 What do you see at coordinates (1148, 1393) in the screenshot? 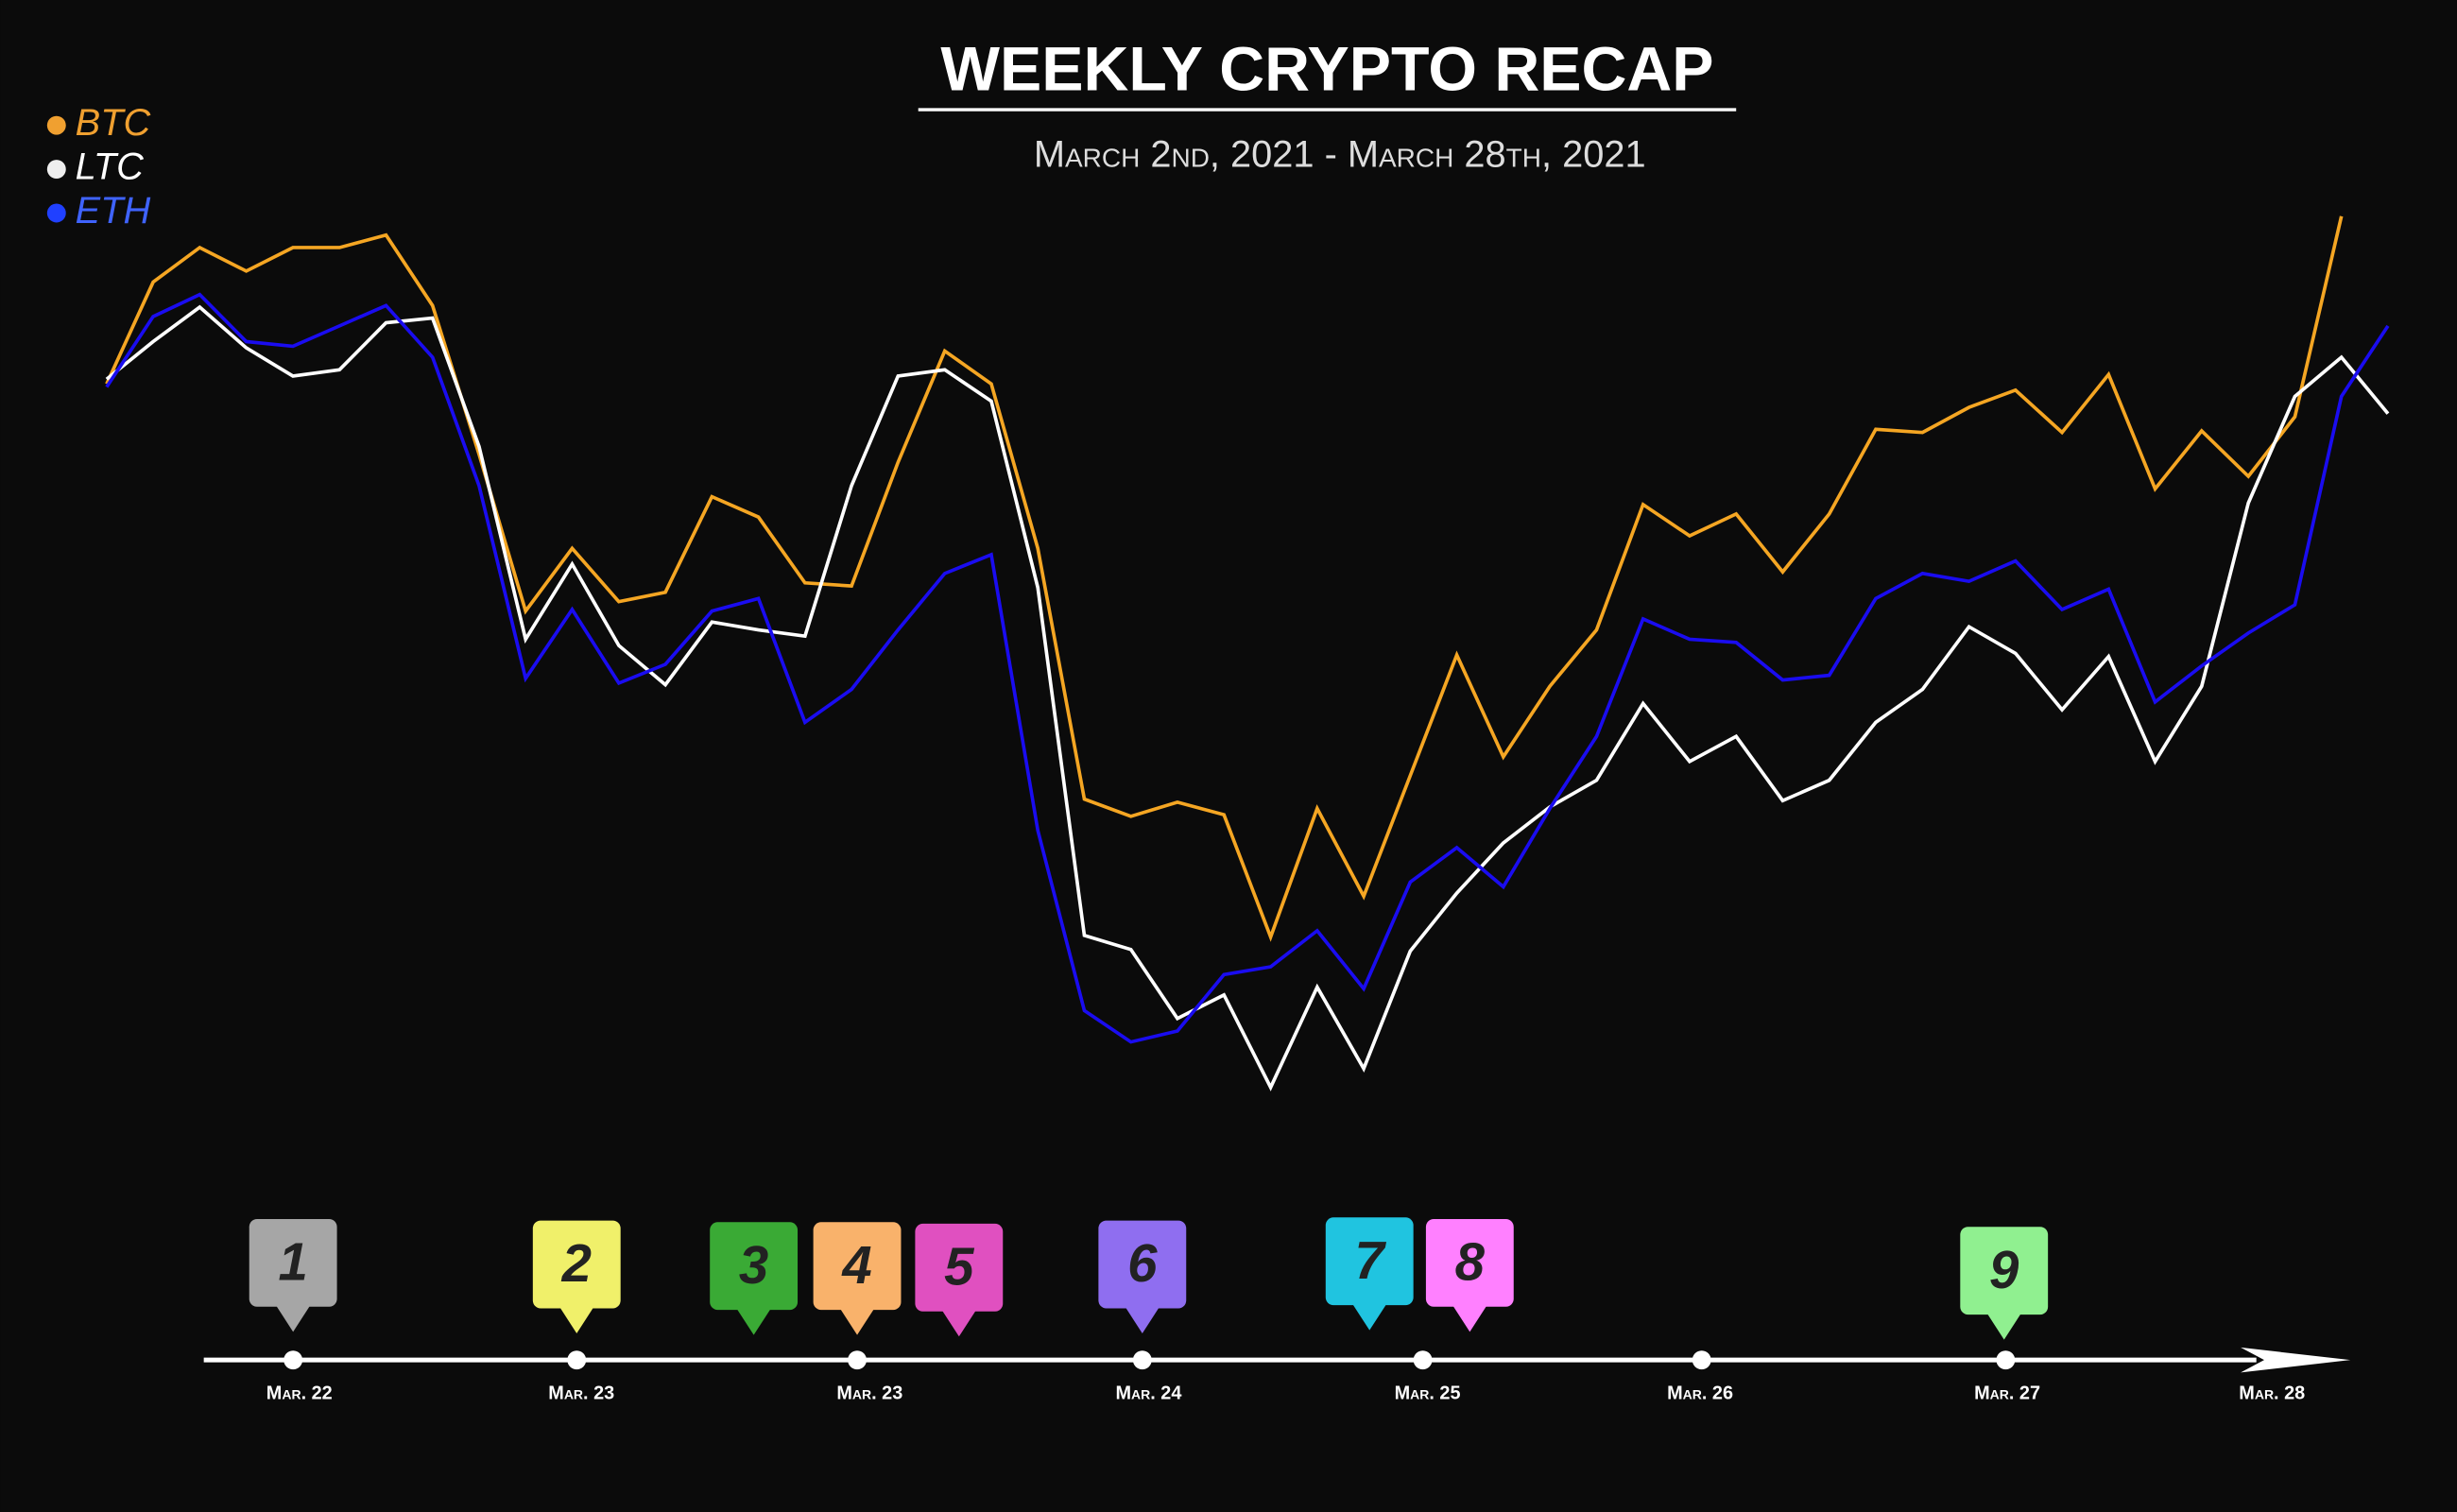
I see `timeline-label: Mar. 24` at bounding box center [1148, 1393].